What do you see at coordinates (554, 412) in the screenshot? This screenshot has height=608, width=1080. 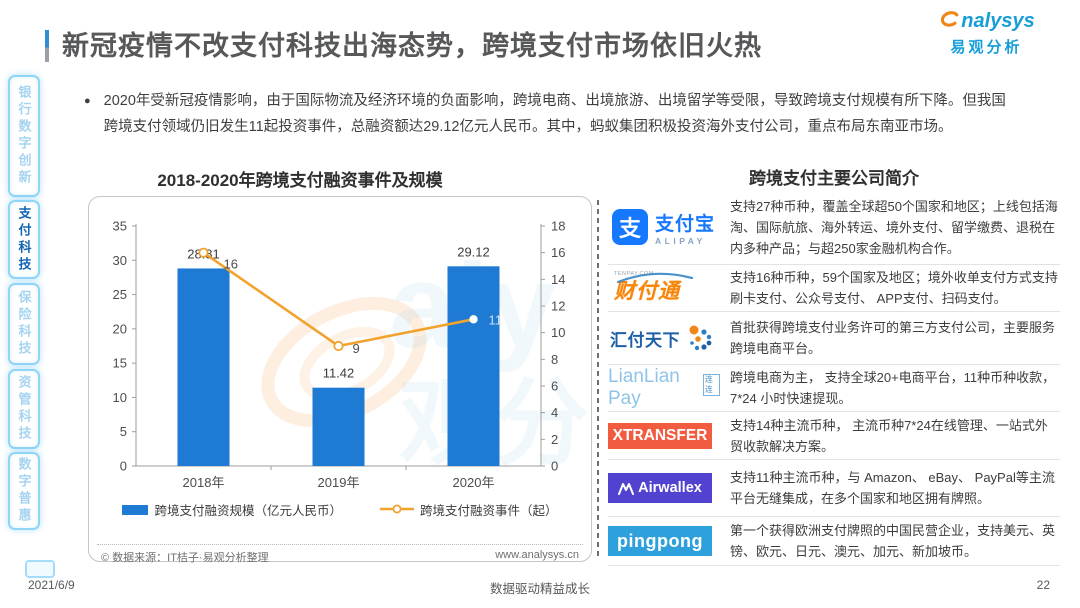 I see `svg-text: 4` at bounding box center [554, 412].